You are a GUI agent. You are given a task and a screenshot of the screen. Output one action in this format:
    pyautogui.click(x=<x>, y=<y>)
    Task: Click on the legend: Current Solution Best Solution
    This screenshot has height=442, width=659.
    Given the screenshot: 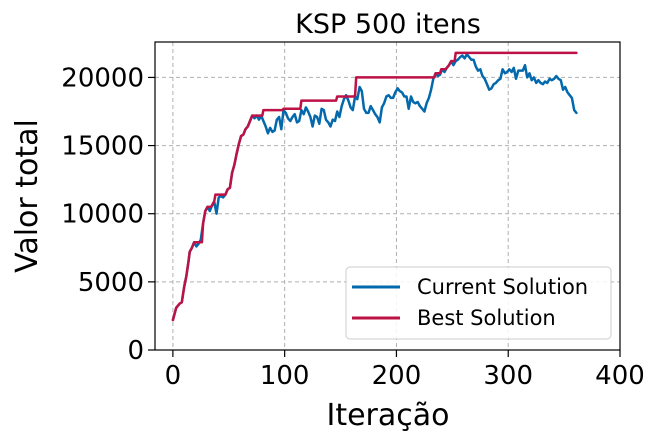 What is the action you would take?
    pyautogui.click(x=478, y=303)
    